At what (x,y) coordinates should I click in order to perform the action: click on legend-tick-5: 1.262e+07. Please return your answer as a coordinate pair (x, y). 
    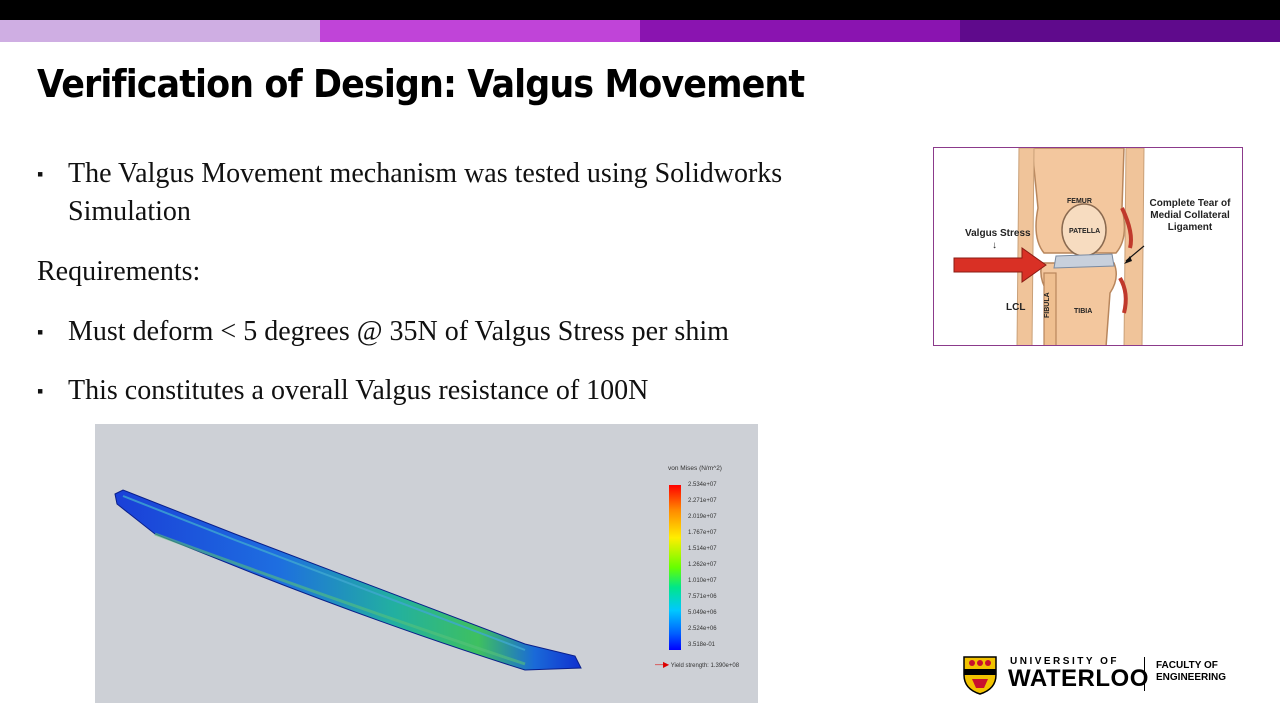
    Looking at the image, I should click on (702, 565).